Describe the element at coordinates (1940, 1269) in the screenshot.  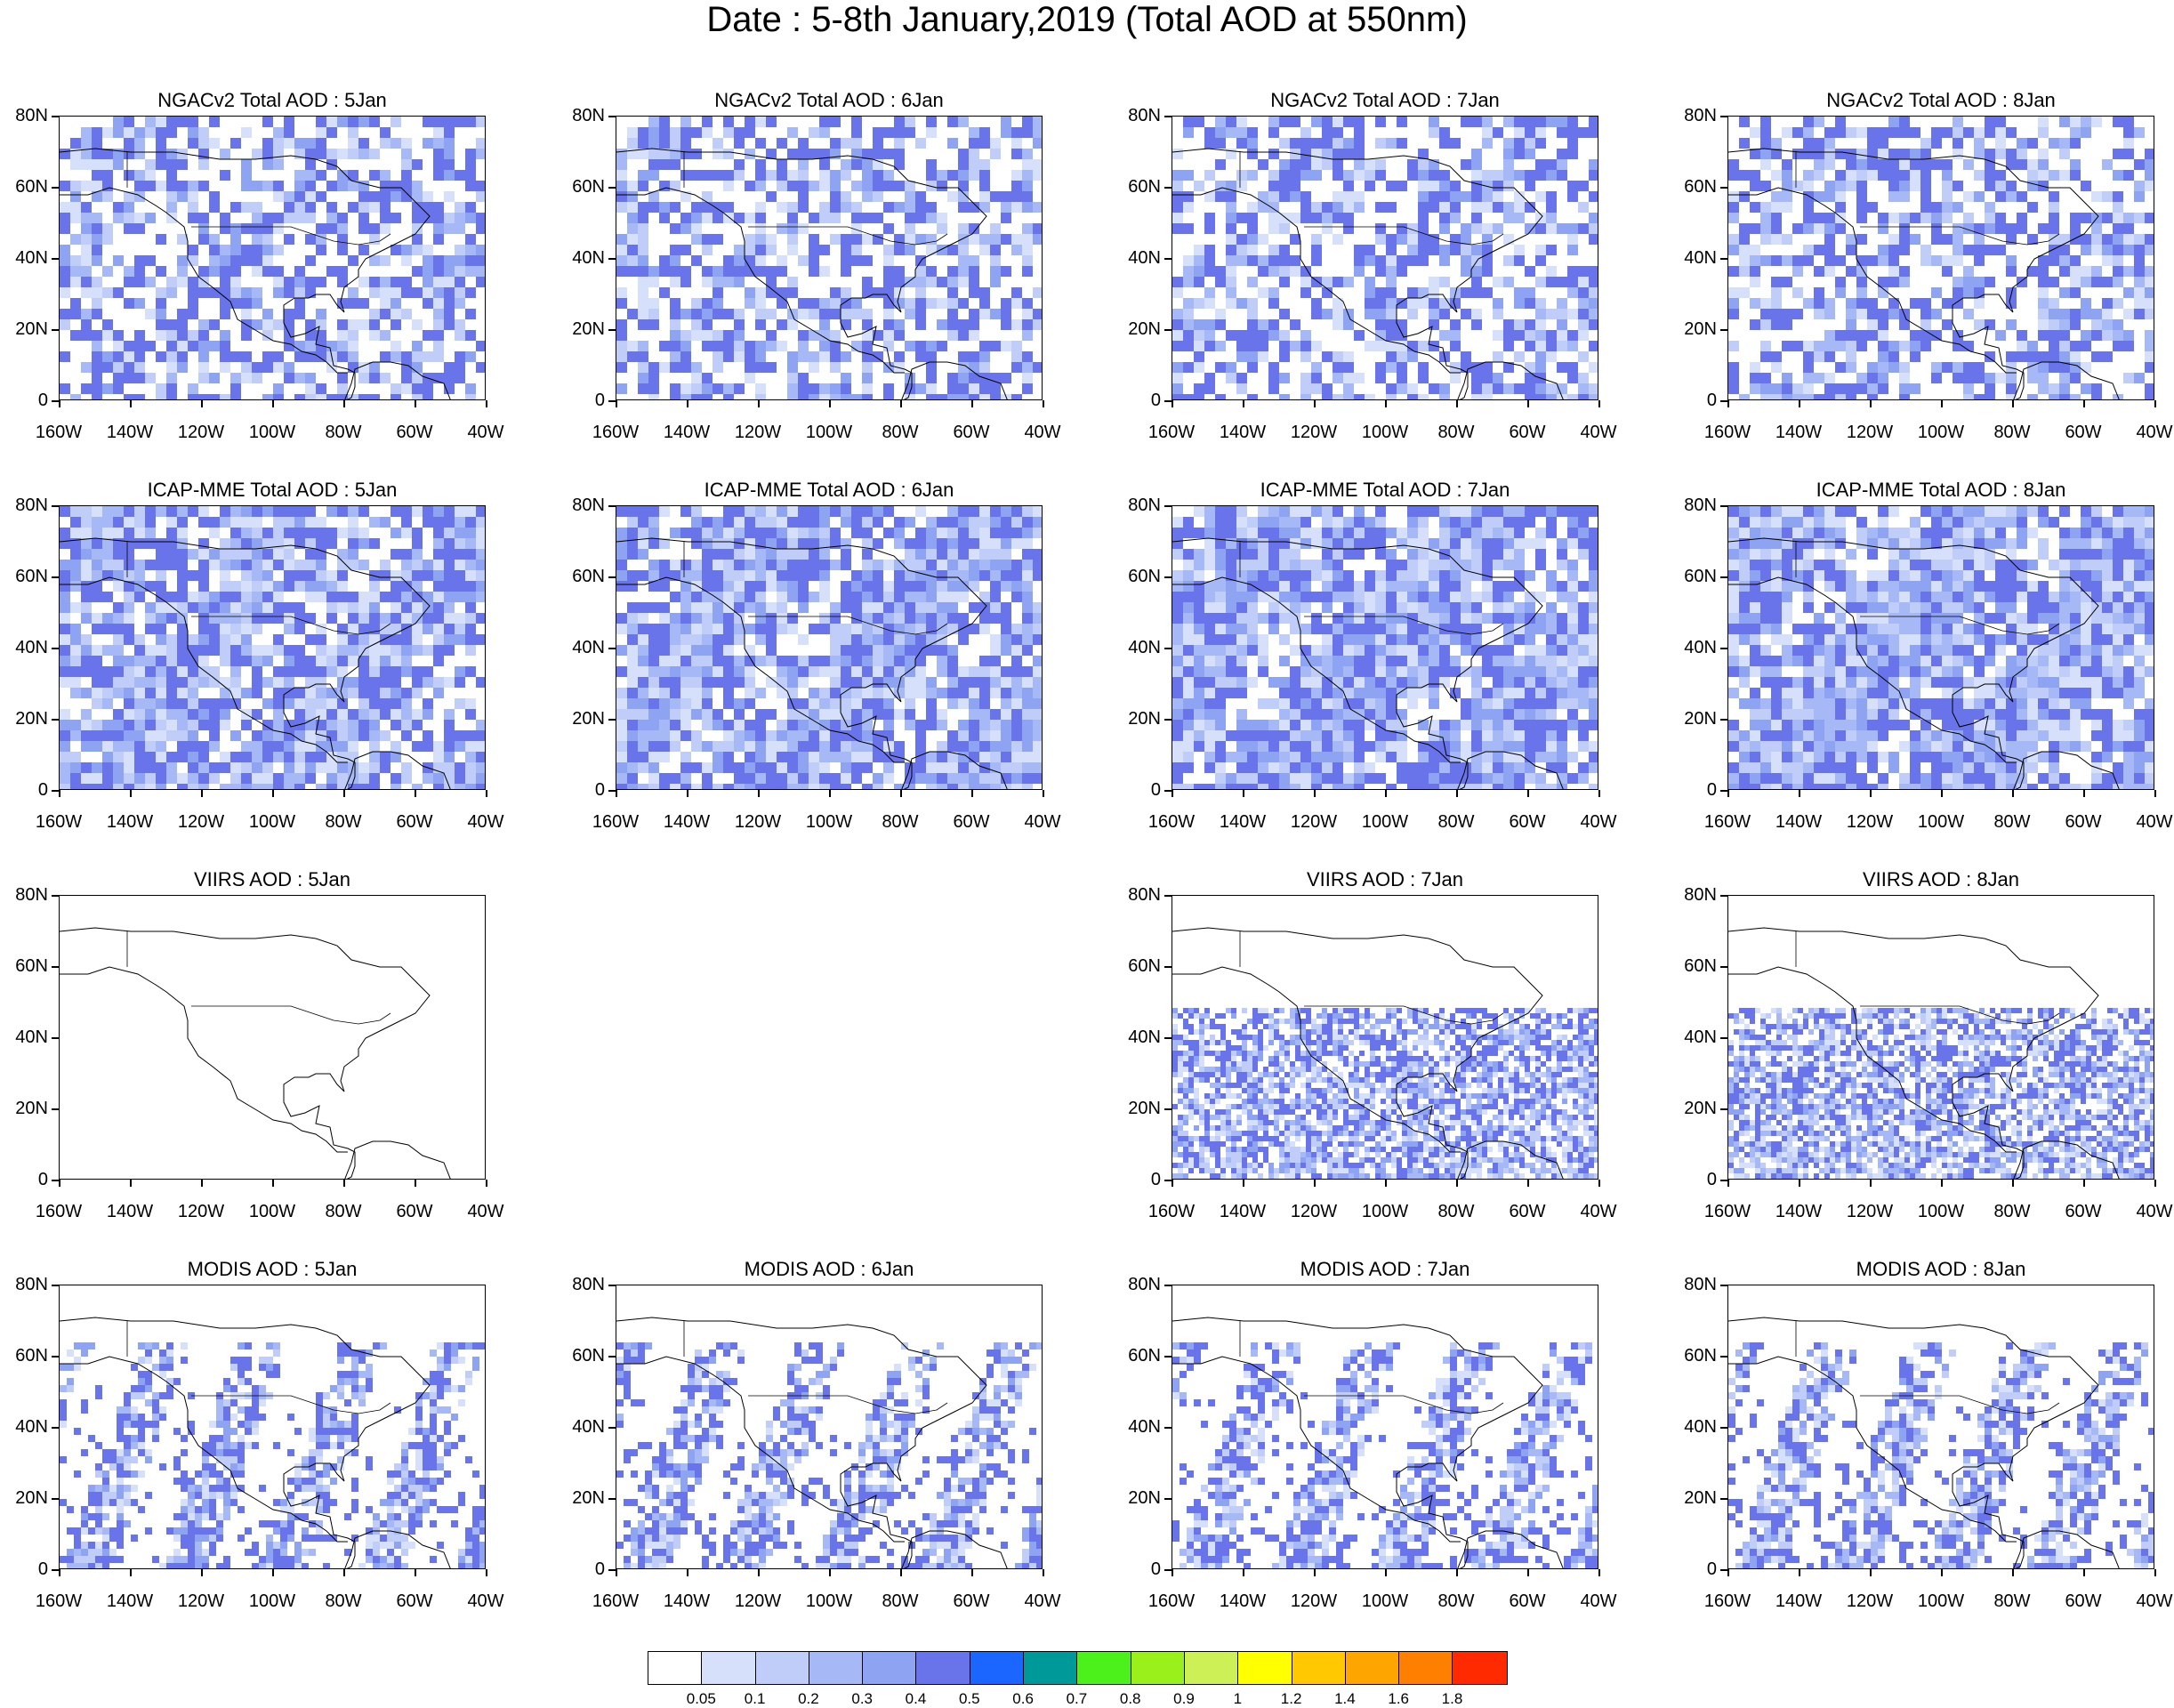
I see `panel-title: MODIS AOD : 8Jan` at that location.